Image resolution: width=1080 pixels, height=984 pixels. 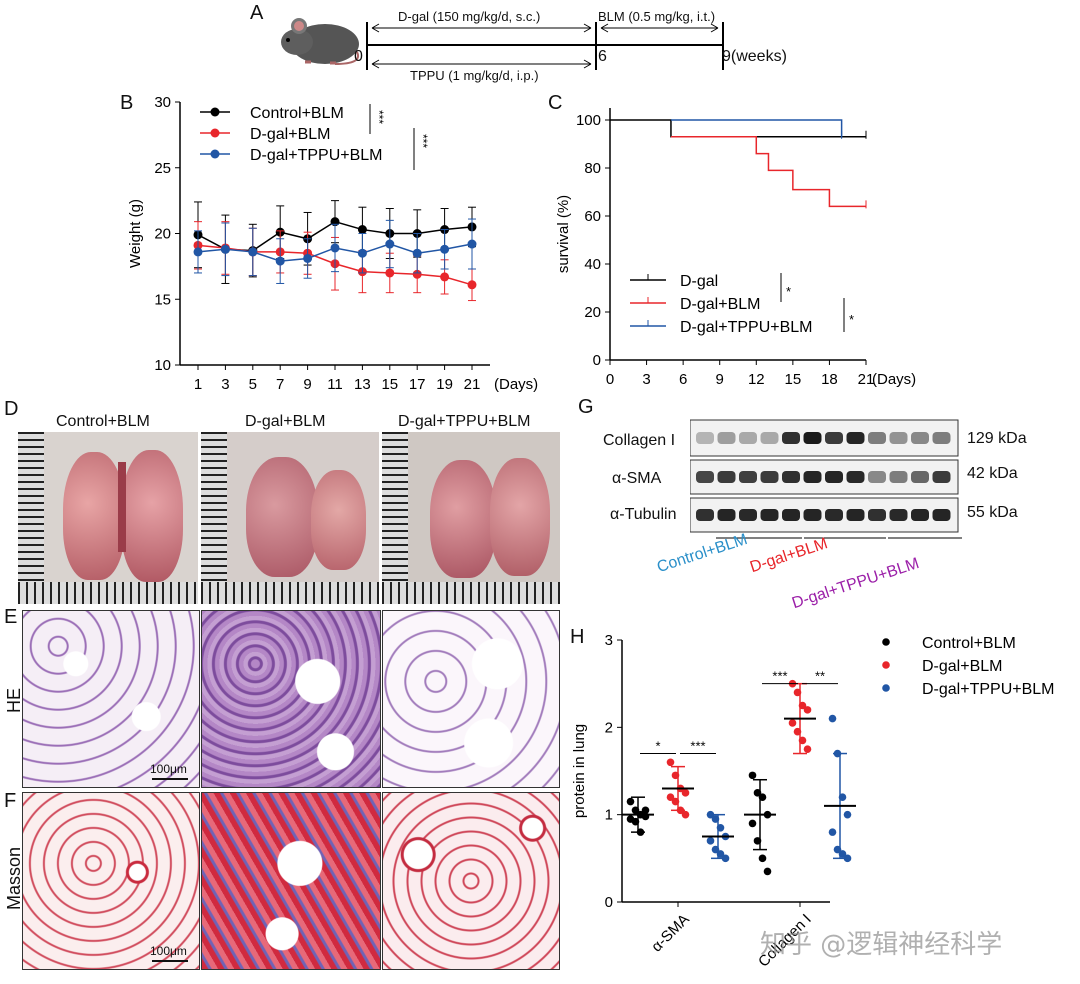 I want to click on blot-row-label-tubulin: α-Tubulin, so click(x=643, y=514).